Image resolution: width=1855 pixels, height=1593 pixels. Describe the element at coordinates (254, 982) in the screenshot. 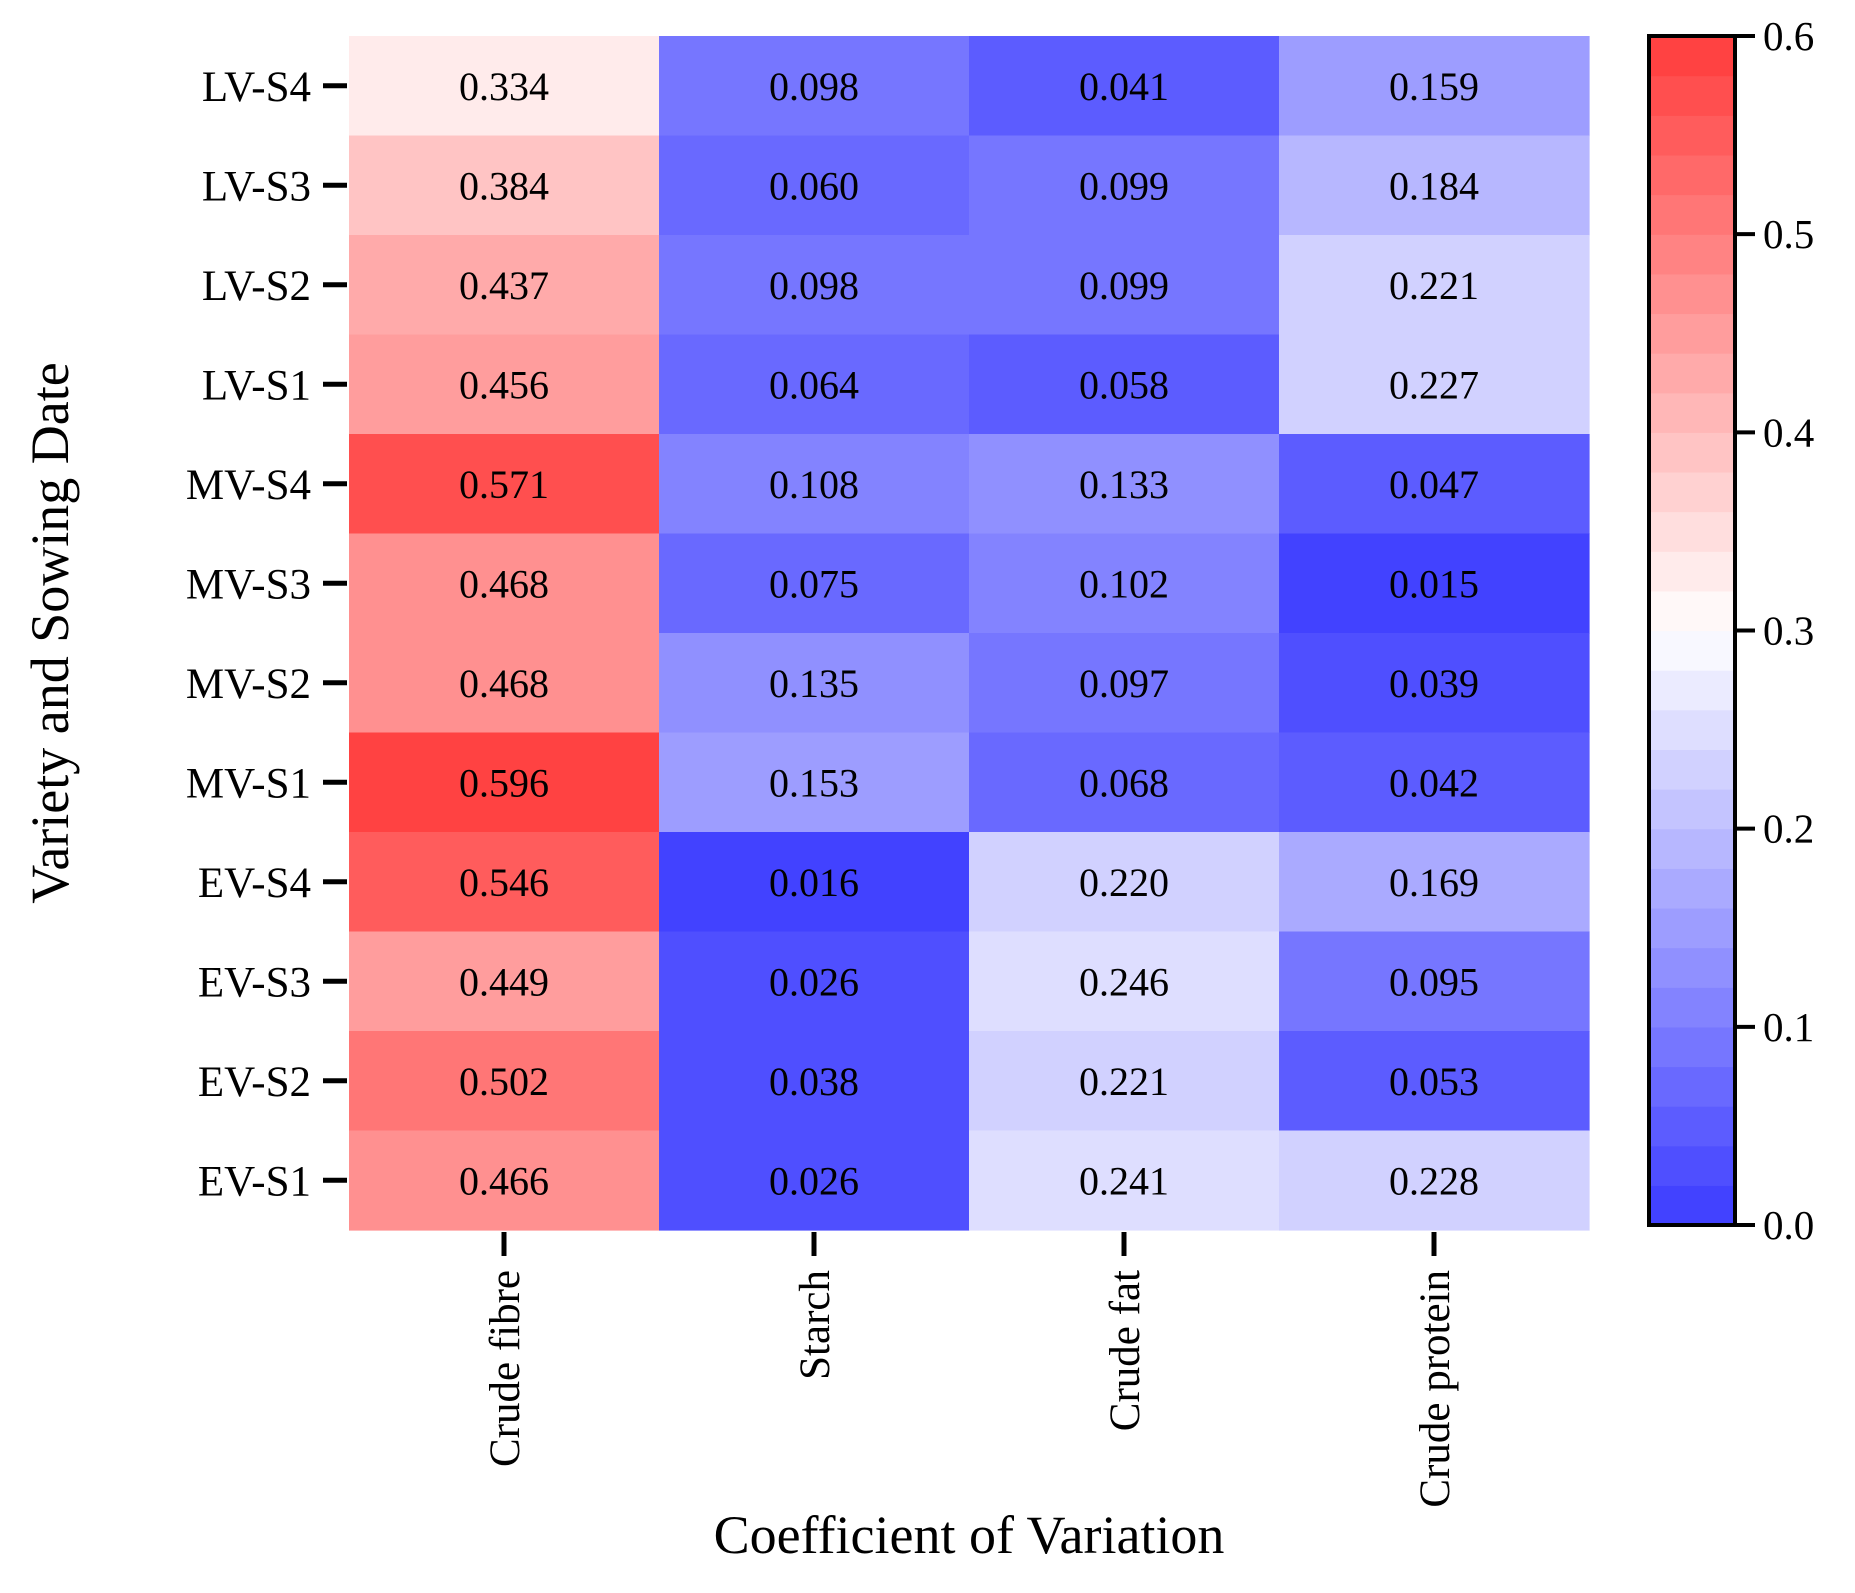

I see `y-tick-label: EV-S3` at that location.